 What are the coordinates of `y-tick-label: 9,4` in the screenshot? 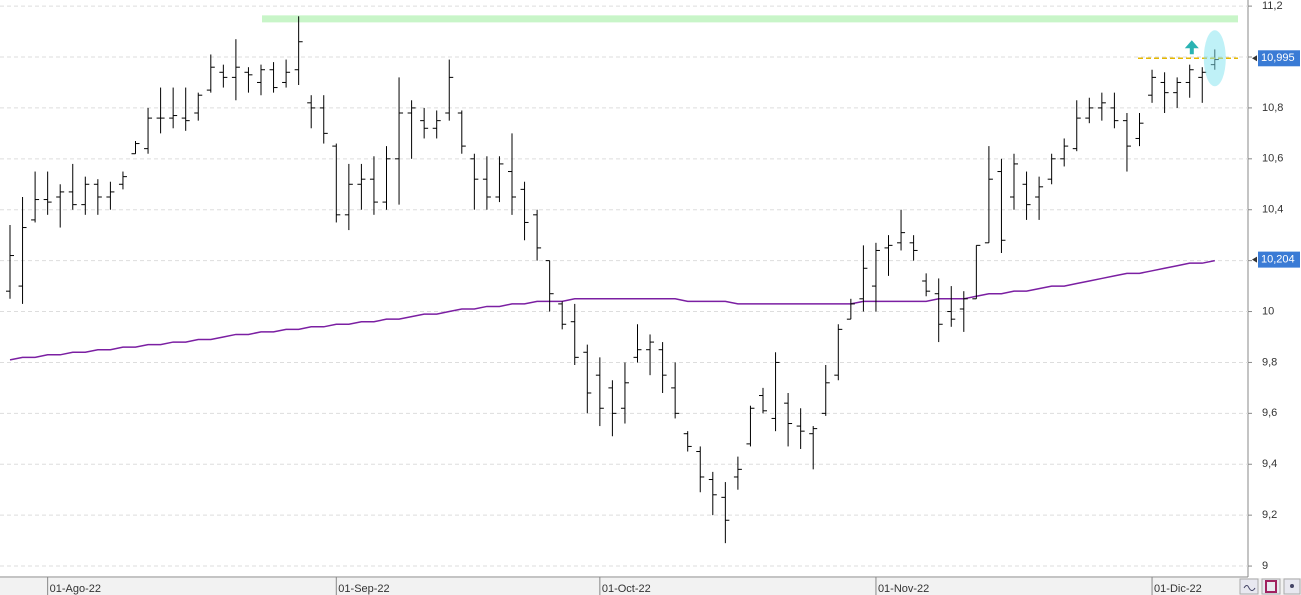 It's located at (1269, 464).